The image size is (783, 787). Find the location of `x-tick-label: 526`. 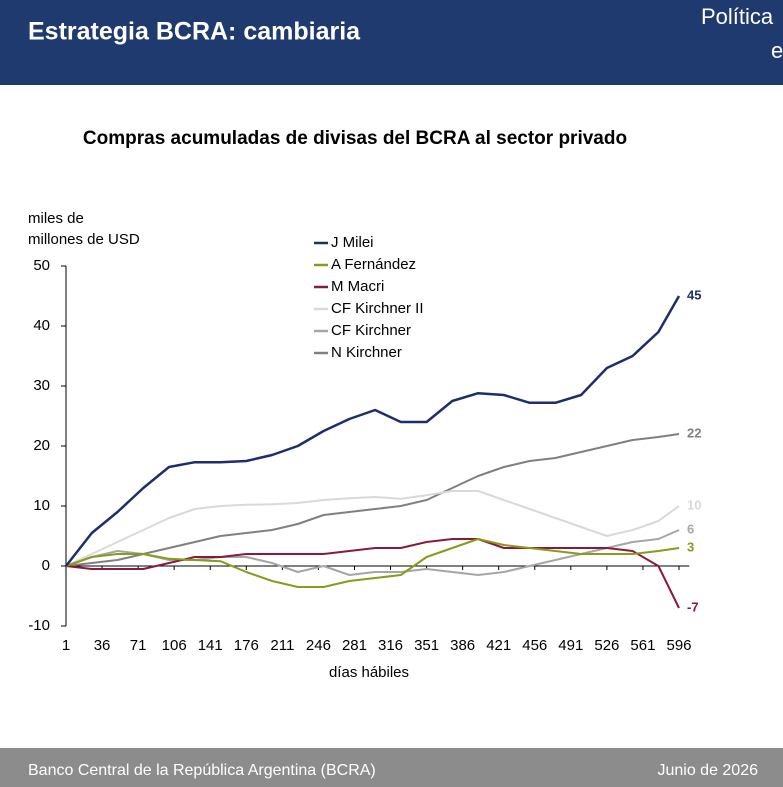

x-tick-label: 526 is located at coordinates (606, 645).